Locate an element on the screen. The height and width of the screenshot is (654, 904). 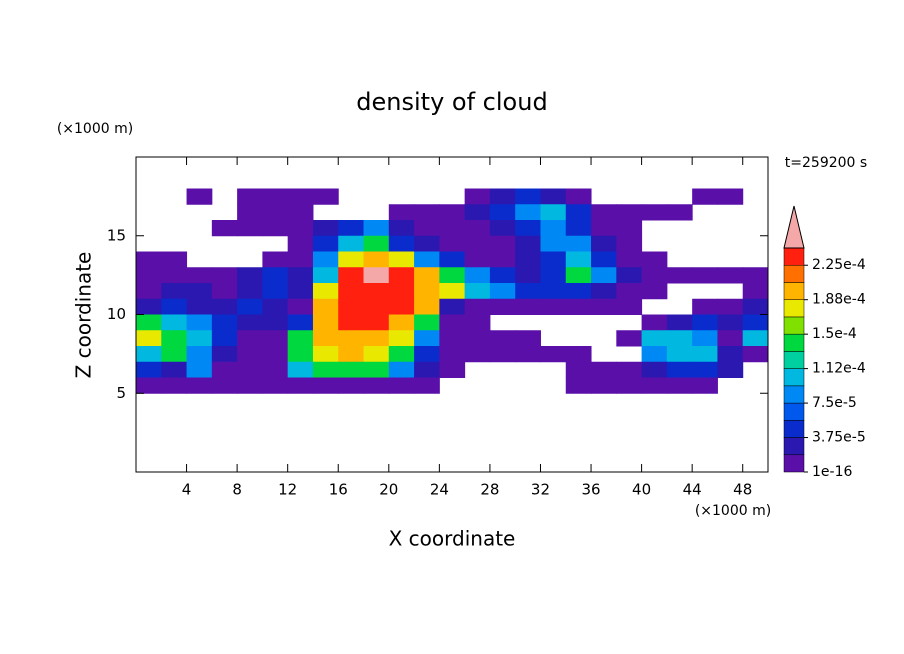
colorbar-tick-label: 2.25e-4 is located at coordinates (839, 265).